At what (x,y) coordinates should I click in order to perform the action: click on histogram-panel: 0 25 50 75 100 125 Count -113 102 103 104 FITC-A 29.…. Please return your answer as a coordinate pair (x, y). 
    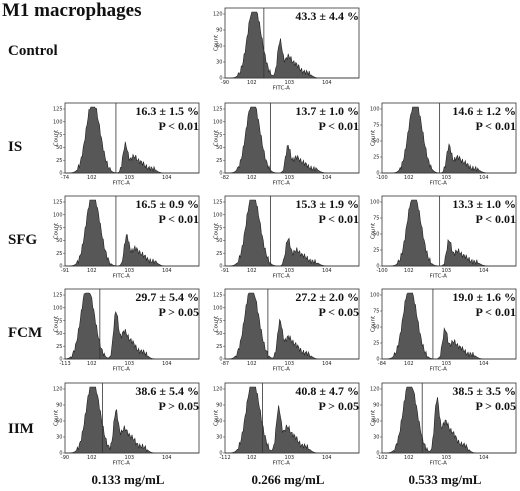
    Looking at the image, I should click on (128, 330).